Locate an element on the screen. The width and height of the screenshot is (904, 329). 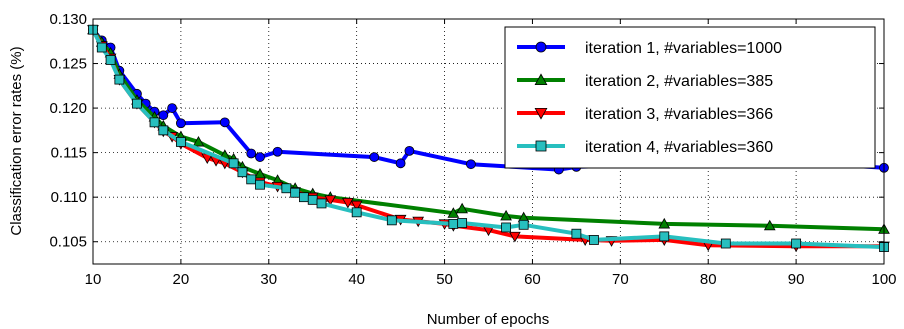
legend-label: iteration 3, #variables=366 is located at coordinates (679, 114).